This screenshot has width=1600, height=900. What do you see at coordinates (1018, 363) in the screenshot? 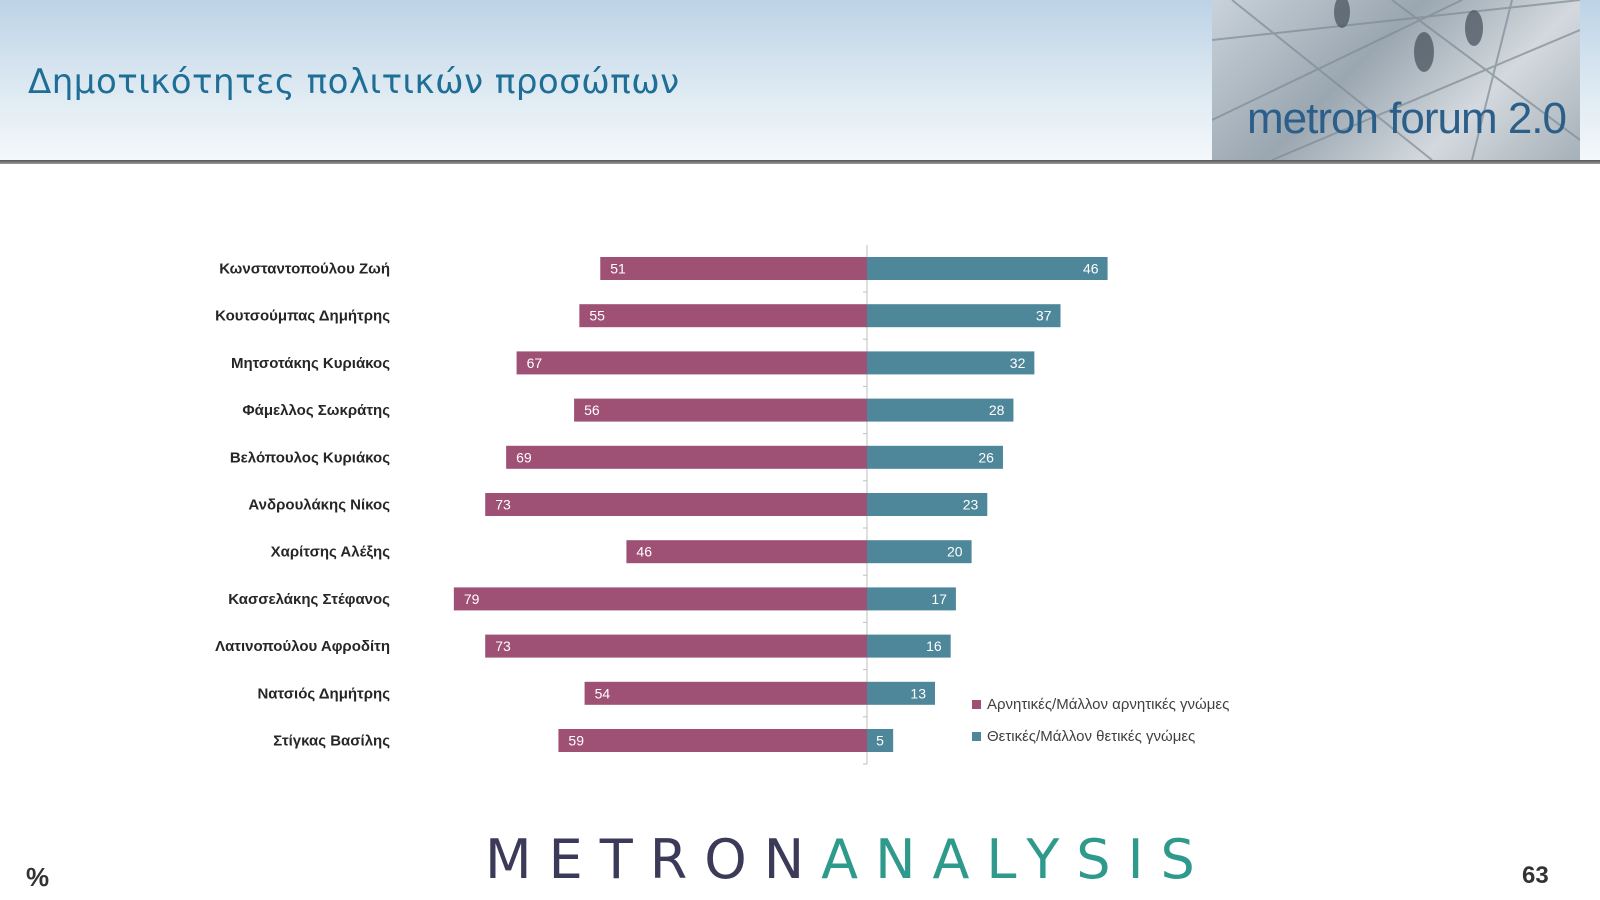
I see `data-label-positive: 32` at bounding box center [1018, 363].